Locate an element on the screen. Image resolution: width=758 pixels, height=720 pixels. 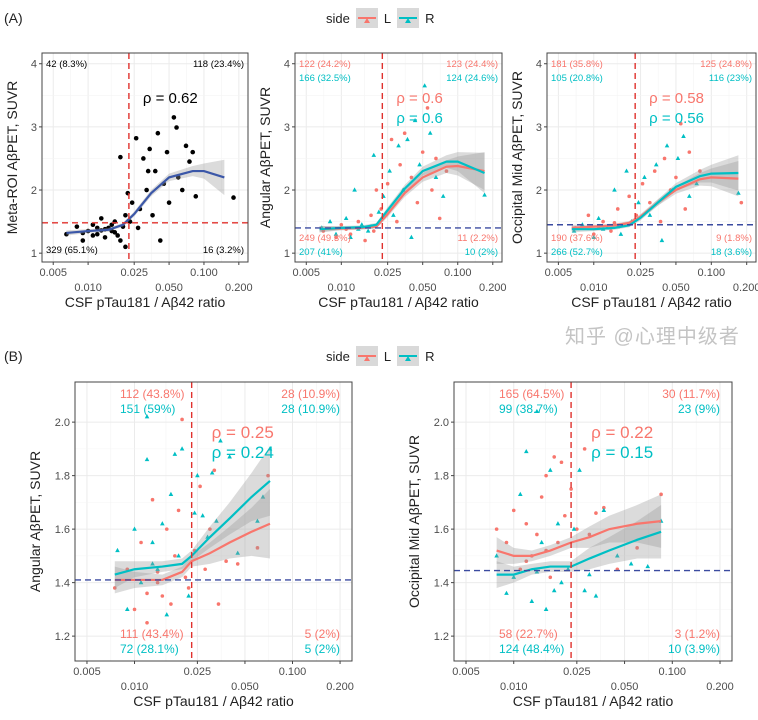
legend-label-r: R is located at coordinates (430, 18).